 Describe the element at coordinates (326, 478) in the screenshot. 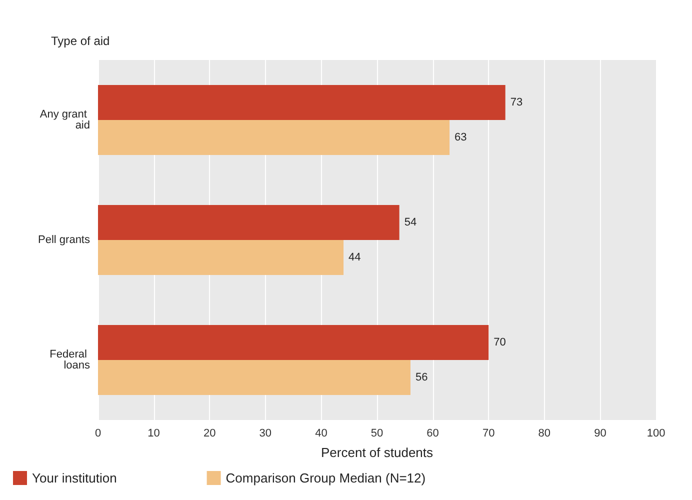

I see `legend-label: Comparison Group Median (N=12)` at that location.